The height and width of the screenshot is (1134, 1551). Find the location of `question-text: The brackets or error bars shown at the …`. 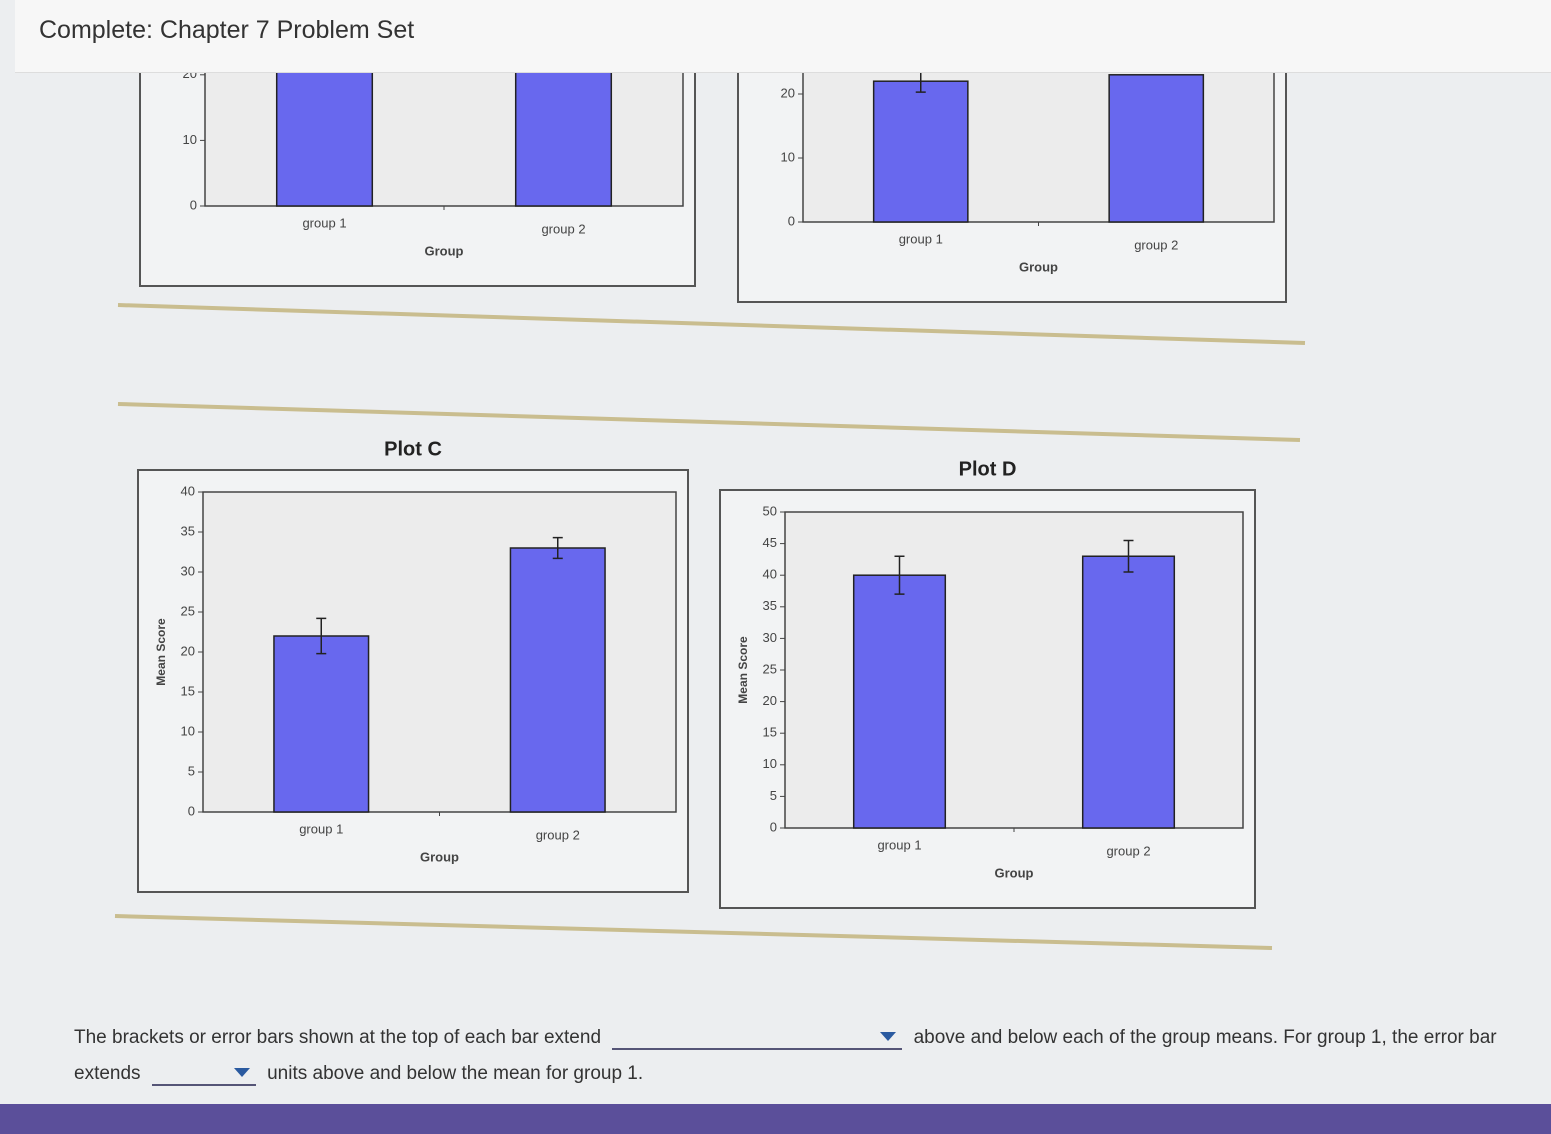

question-text: The brackets or error bars shown at the … is located at coordinates (338, 1037).